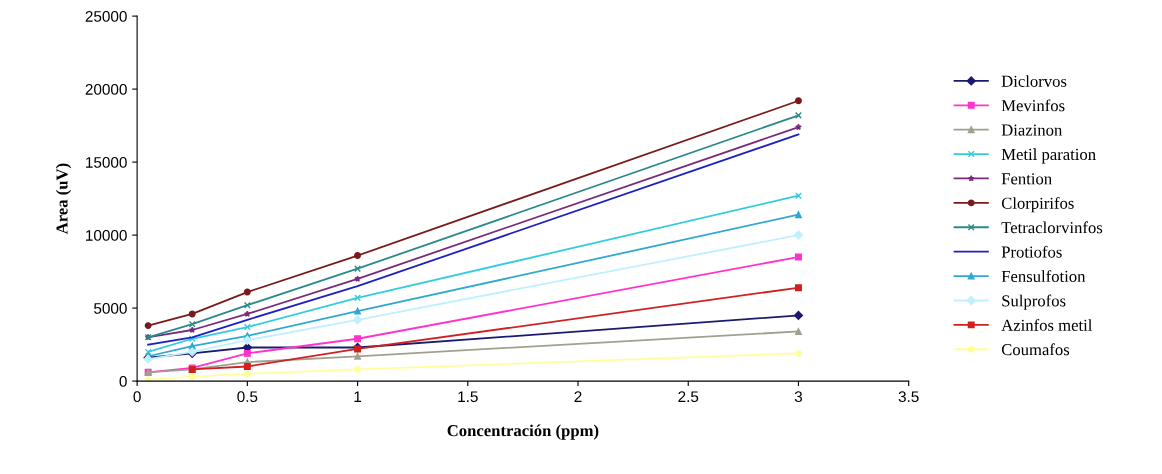 This screenshot has width=1162, height=474. I want to click on y-tick-label: 10000, so click(106, 235).